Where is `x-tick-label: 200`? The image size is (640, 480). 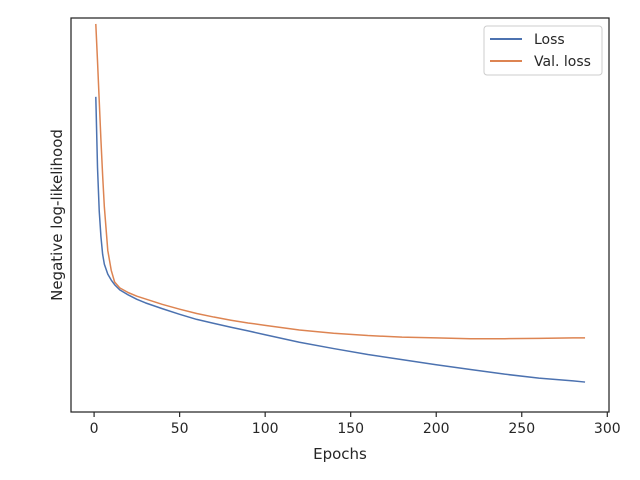 x-tick-label: 200 is located at coordinates (436, 429).